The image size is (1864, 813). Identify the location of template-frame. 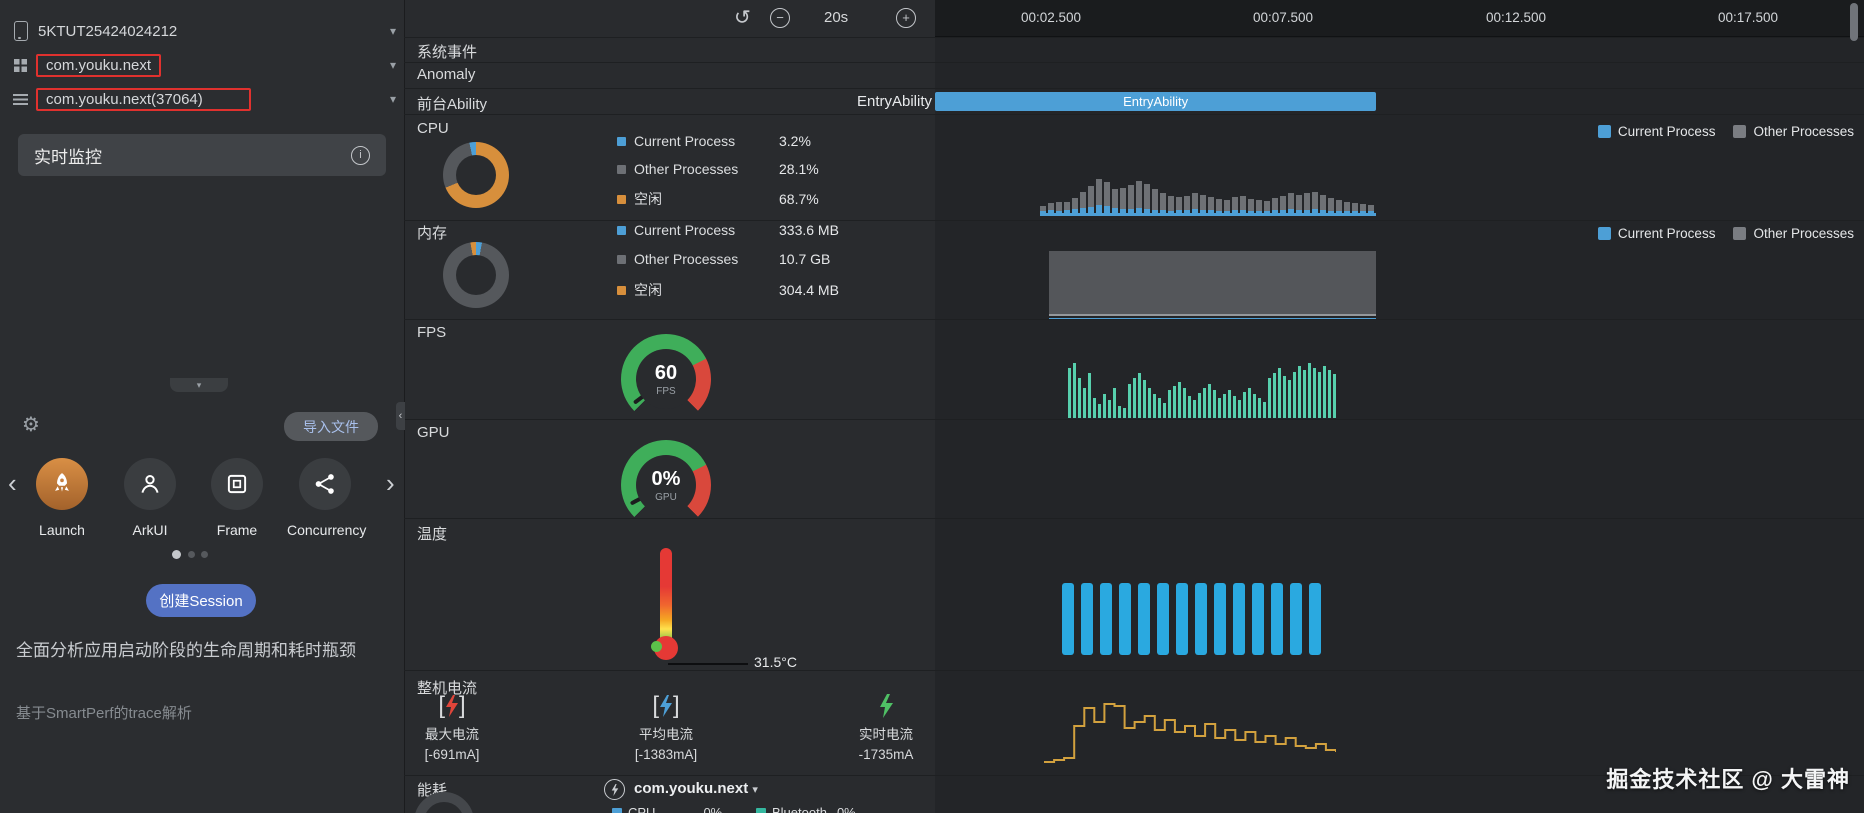
(237, 484).